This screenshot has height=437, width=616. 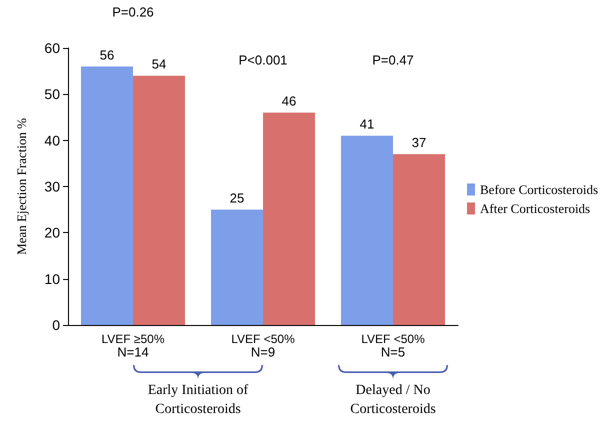 What do you see at coordinates (52, 140) in the screenshot?
I see `y-tick-label: 40` at bounding box center [52, 140].